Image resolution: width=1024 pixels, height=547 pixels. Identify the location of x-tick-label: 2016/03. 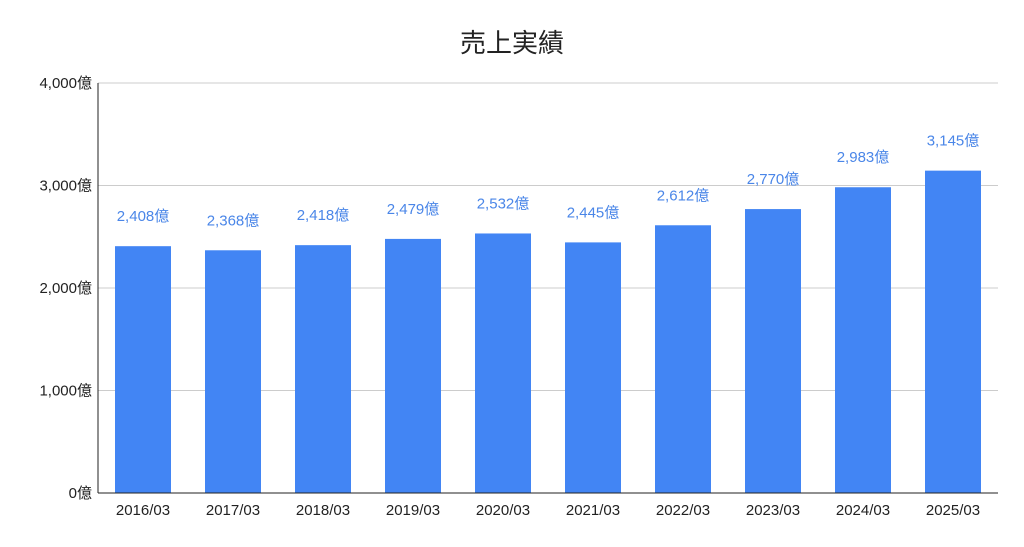
(143, 510).